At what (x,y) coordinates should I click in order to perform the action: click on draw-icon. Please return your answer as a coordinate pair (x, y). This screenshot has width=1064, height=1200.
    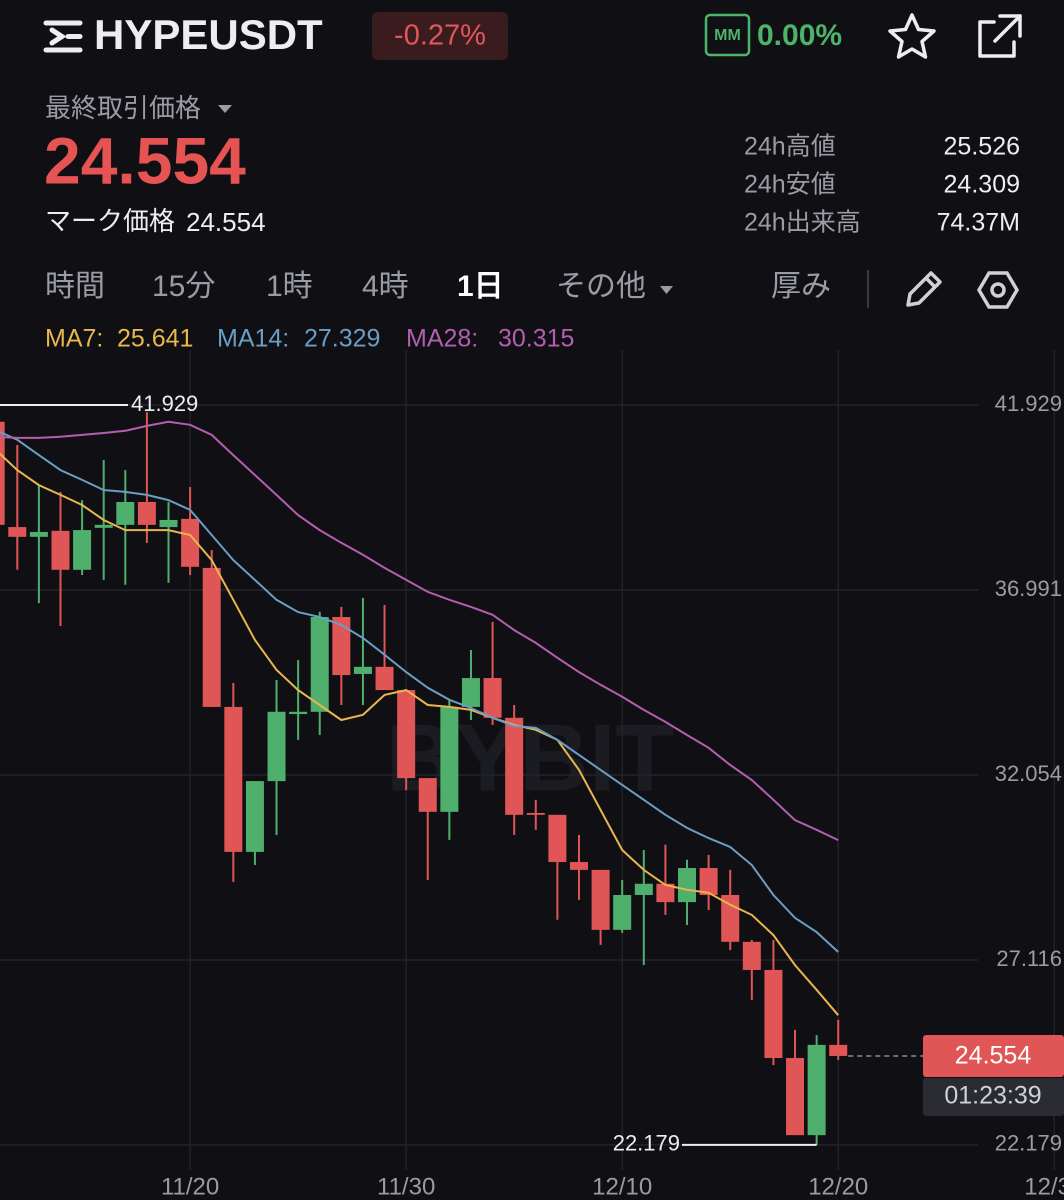
    Looking at the image, I should click on (924, 289).